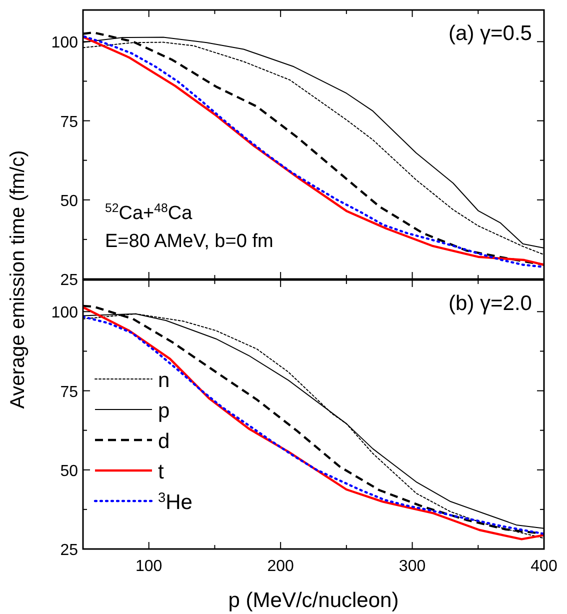 The image size is (567, 614). Describe the element at coordinates (189, 241) in the screenshot. I see `annotation: E=80 AMeV, b=0 fm` at that location.